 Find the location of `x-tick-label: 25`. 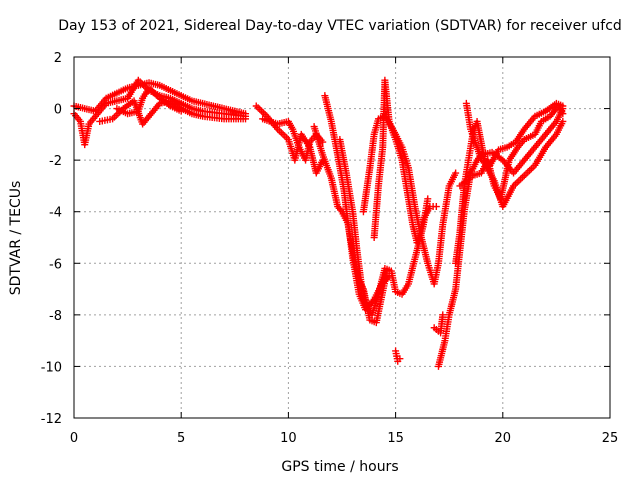

x-tick-label: 25 is located at coordinates (610, 438).